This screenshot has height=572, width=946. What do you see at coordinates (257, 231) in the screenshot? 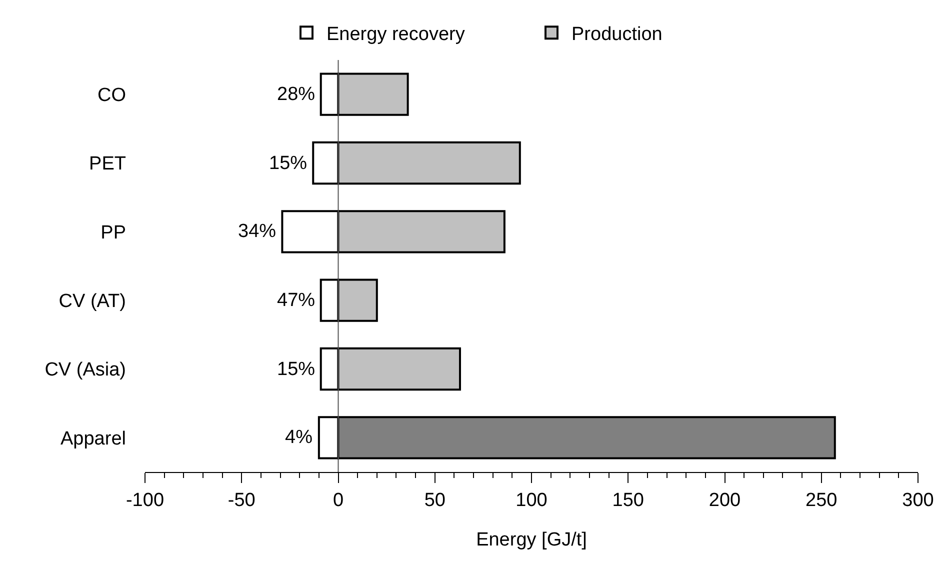
I see `annotation: 34%` at bounding box center [257, 231].